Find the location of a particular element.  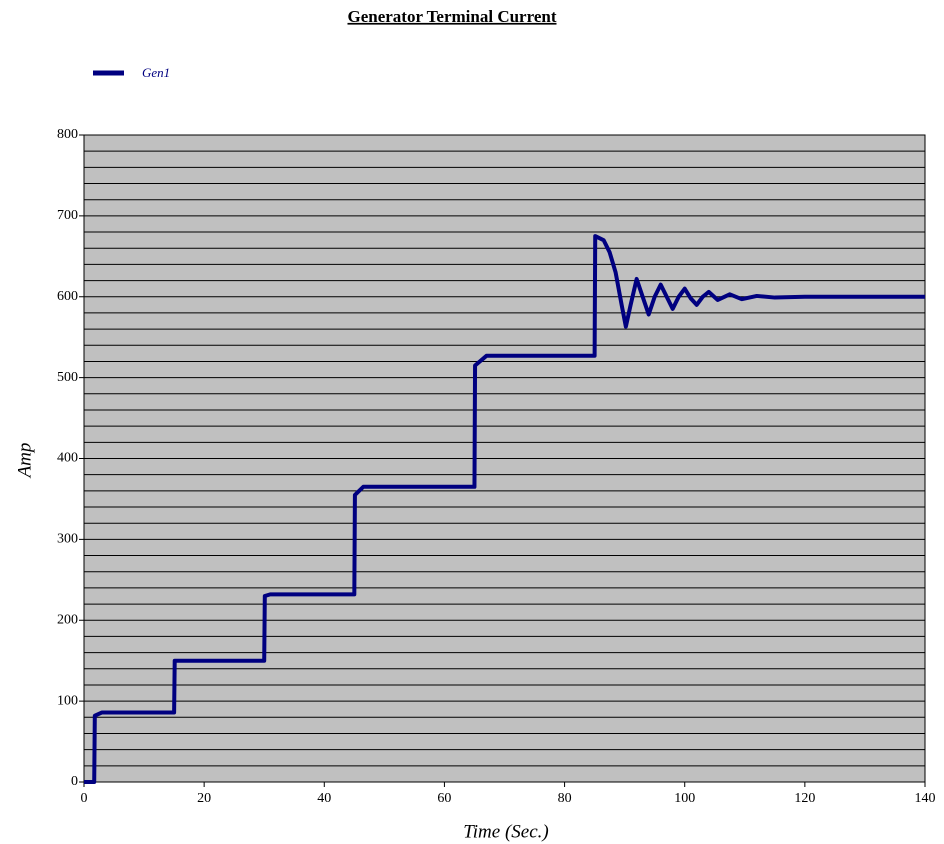

x-tick-label: 100 is located at coordinates (684, 798).